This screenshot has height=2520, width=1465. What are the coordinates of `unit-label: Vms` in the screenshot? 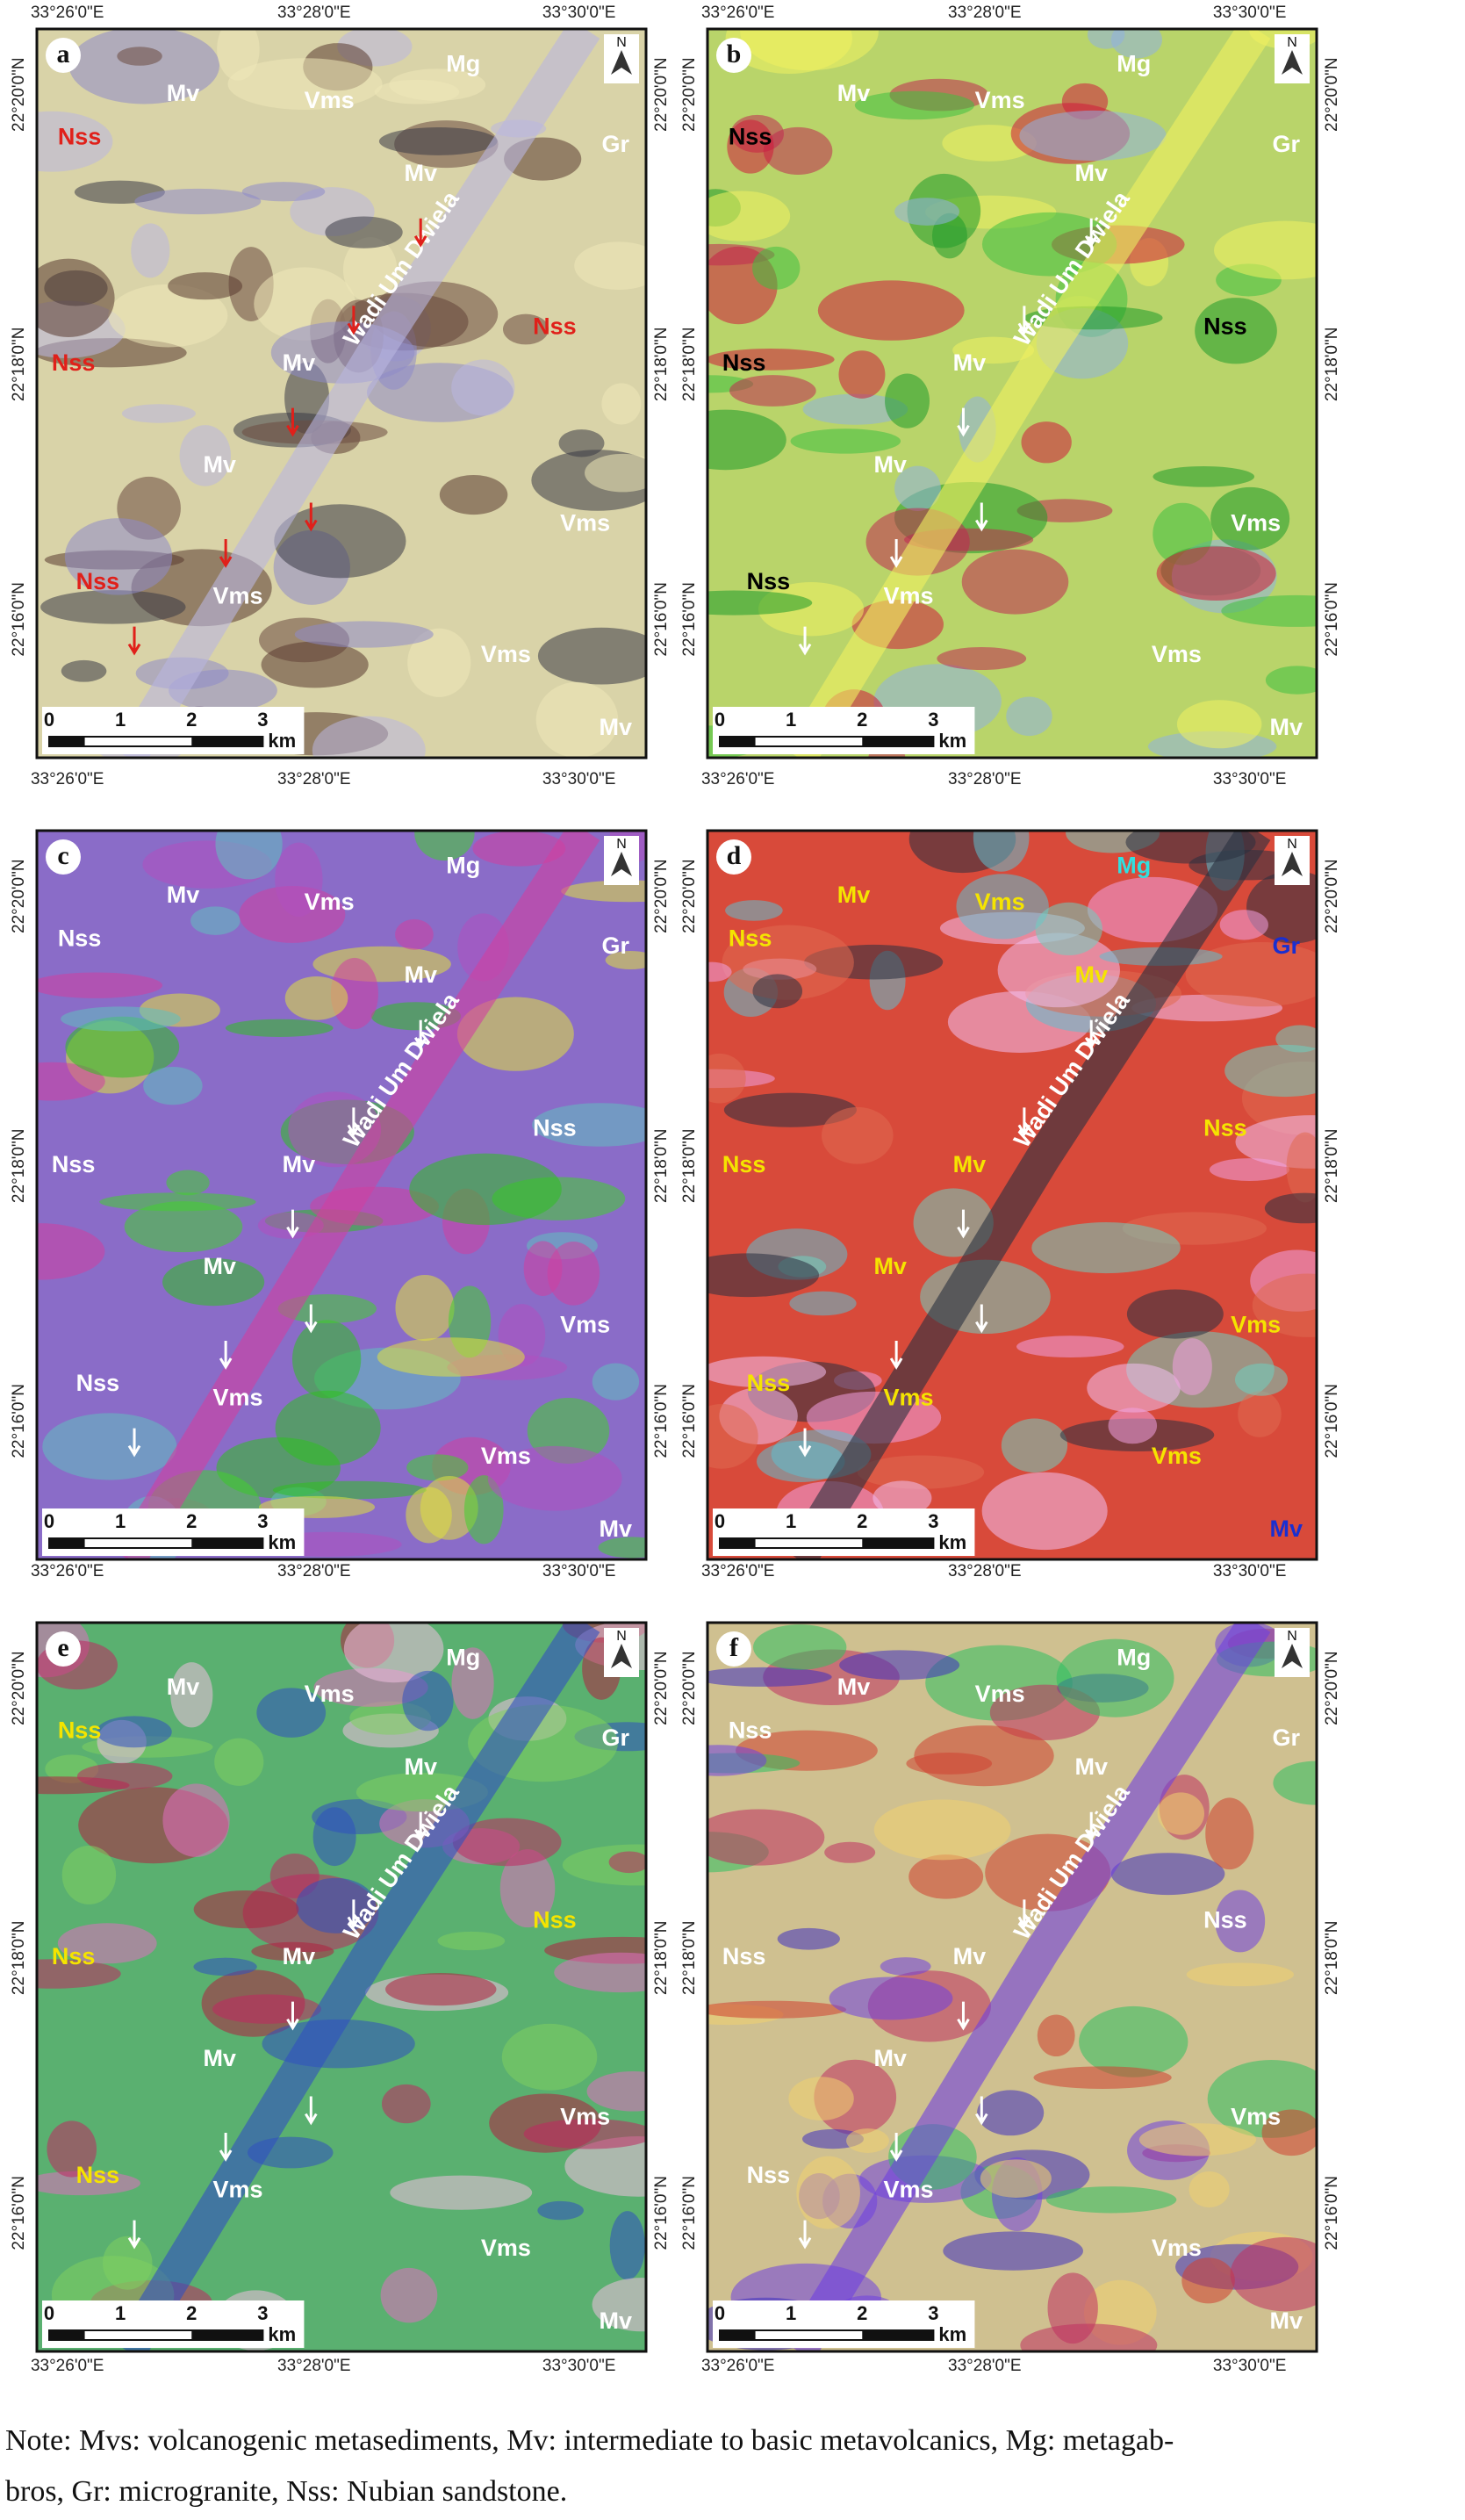 It's located at (908, 596).